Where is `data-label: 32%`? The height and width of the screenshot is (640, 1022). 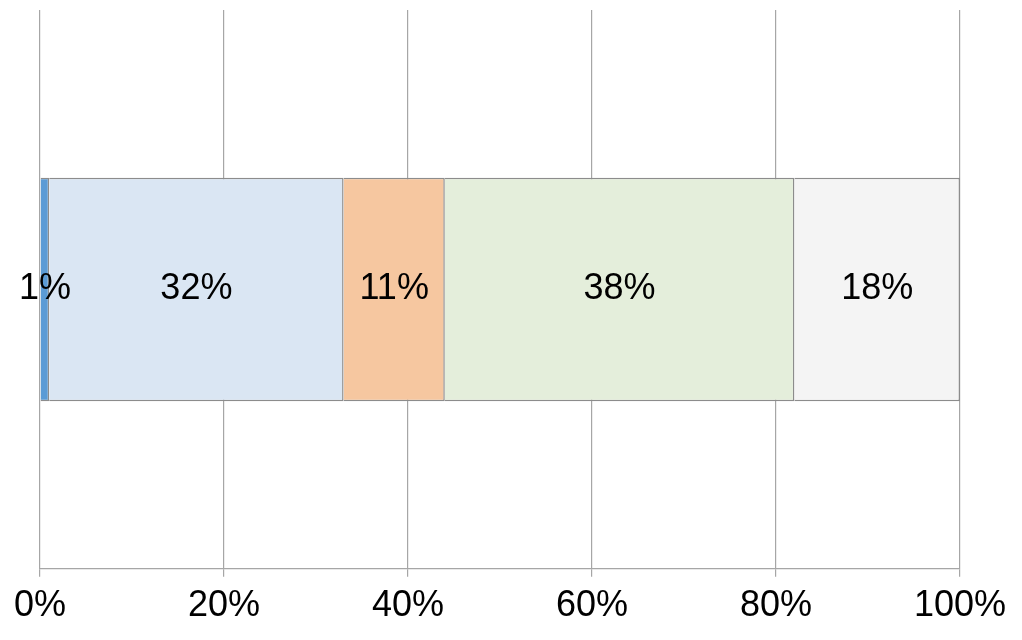
data-label: 32% is located at coordinates (196, 287).